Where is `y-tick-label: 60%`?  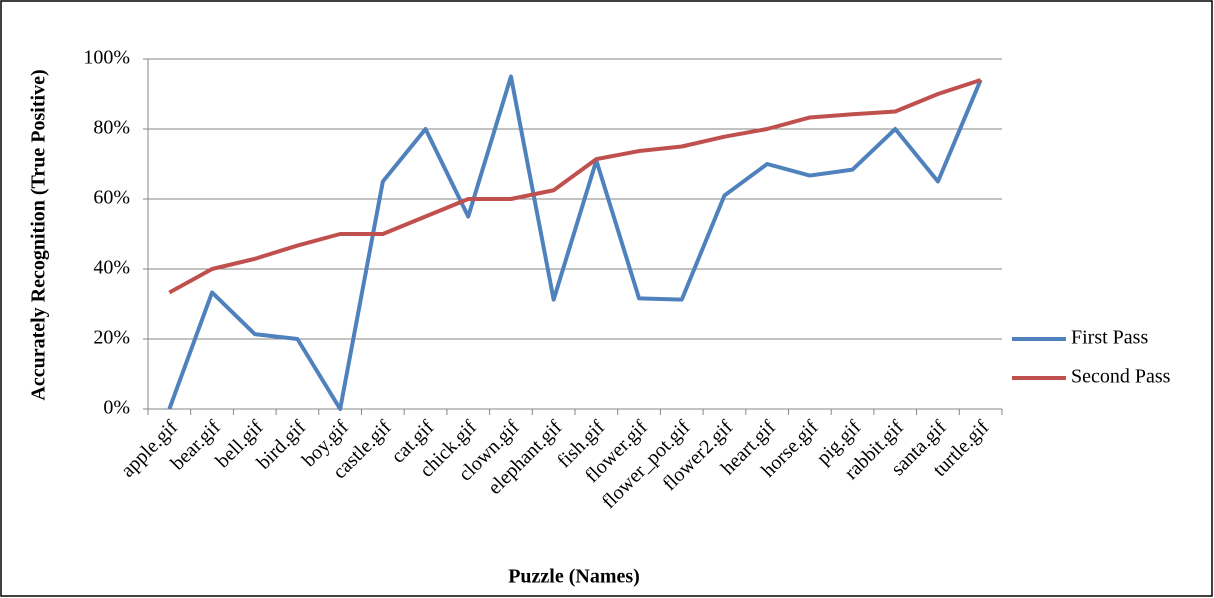 y-tick-label: 60% is located at coordinates (111, 198).